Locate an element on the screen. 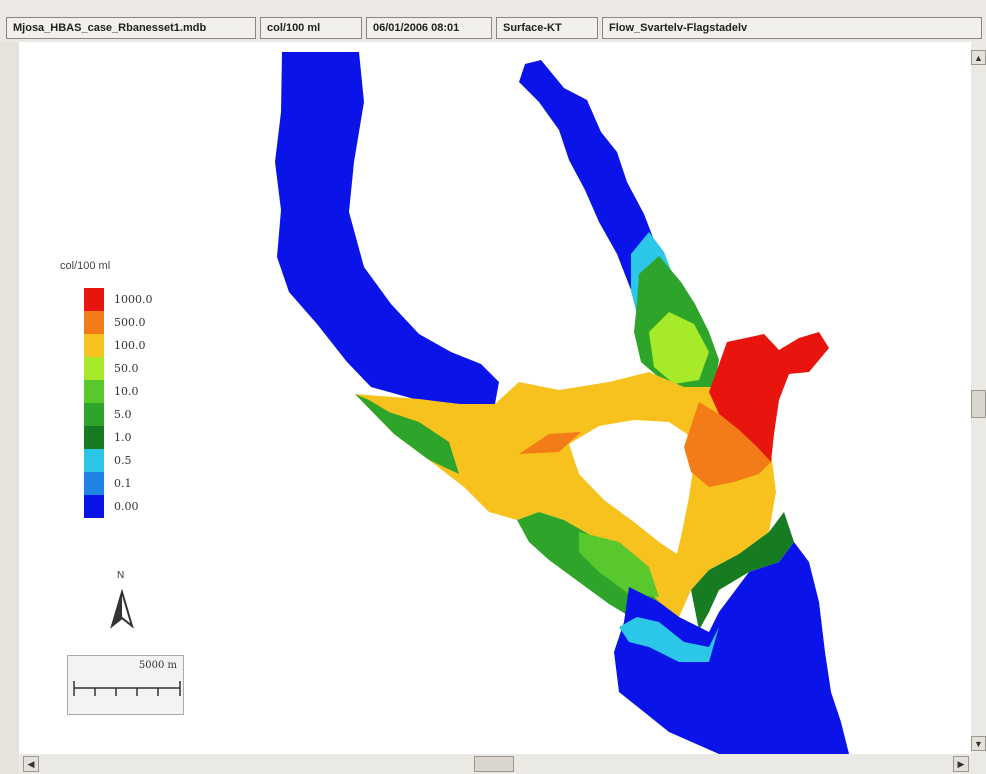  status-unit: col/100 ml is located at coordinates (311, 28).